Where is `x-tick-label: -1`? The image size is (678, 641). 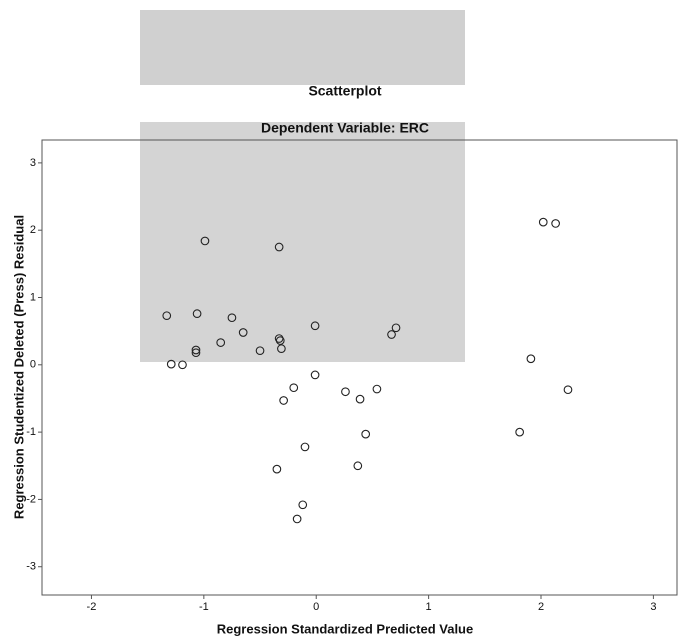
x-tick-label: -1 is located at coordinates (204, 607).